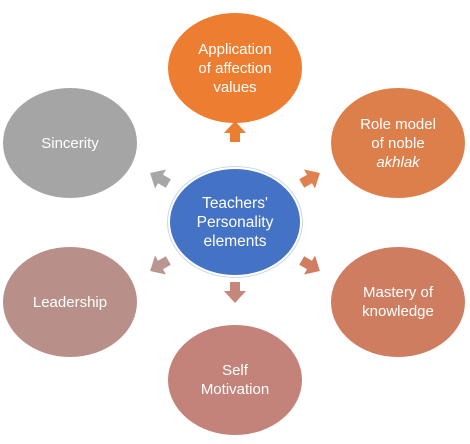  Describe the element at coordinates (398, 124) in the screenshot. I see `node-label-line: Role model` at that location.